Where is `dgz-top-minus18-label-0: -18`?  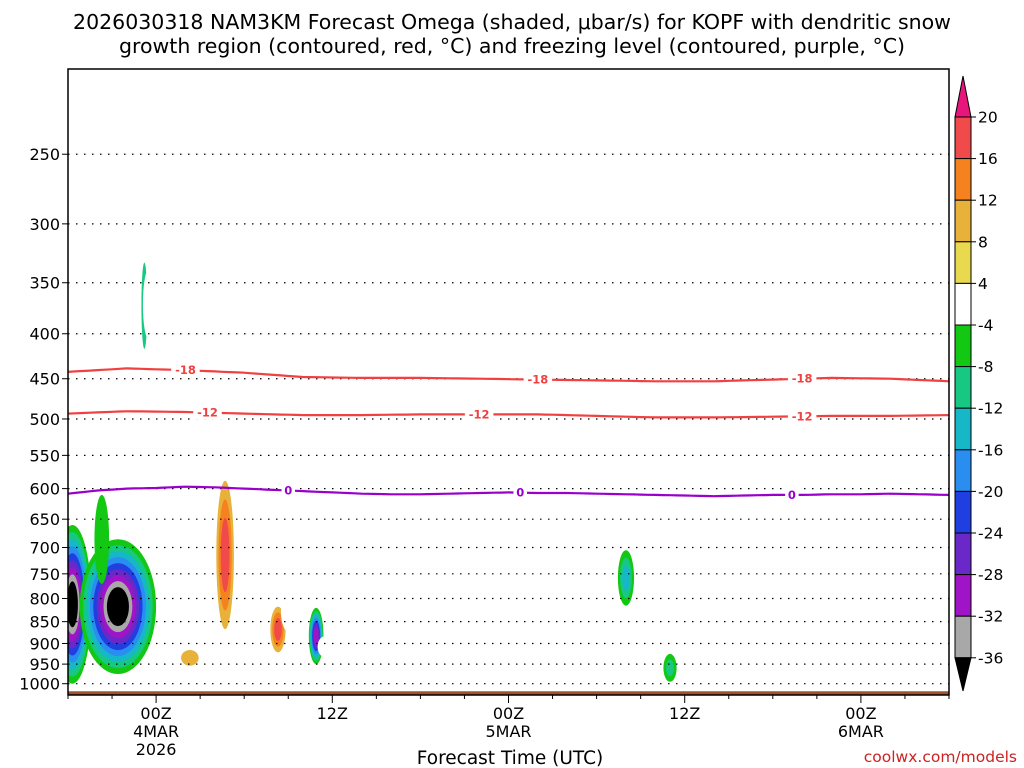 dgz-top-minus18-label-0: -18 is located at coordinates (185, 370).